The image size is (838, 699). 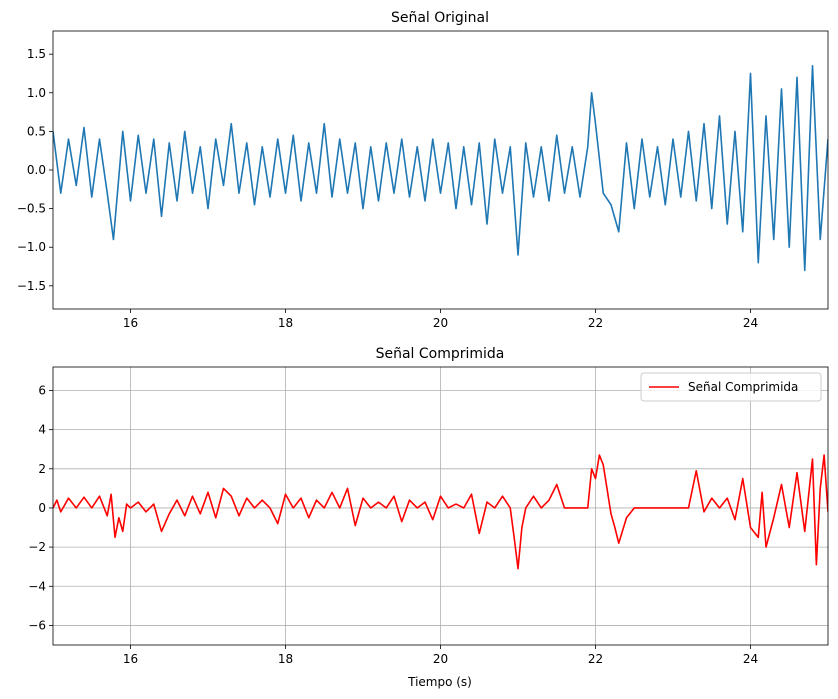 I want to click on top-y-axis: −1.5 −1.0 −0.5 0.0 0.5 1.0 1.5, so click(x=35, y=170).